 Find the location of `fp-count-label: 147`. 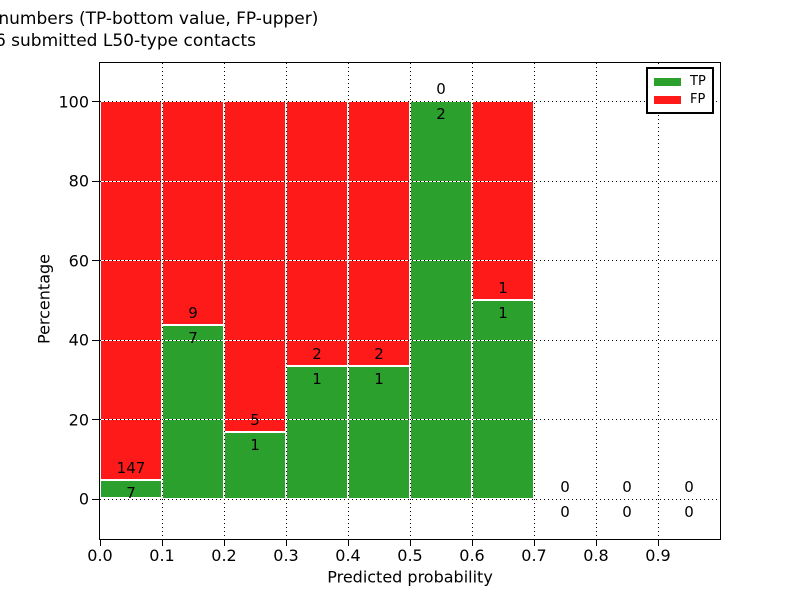

fp-count-label: 147 is located at coordinates (131, 468).